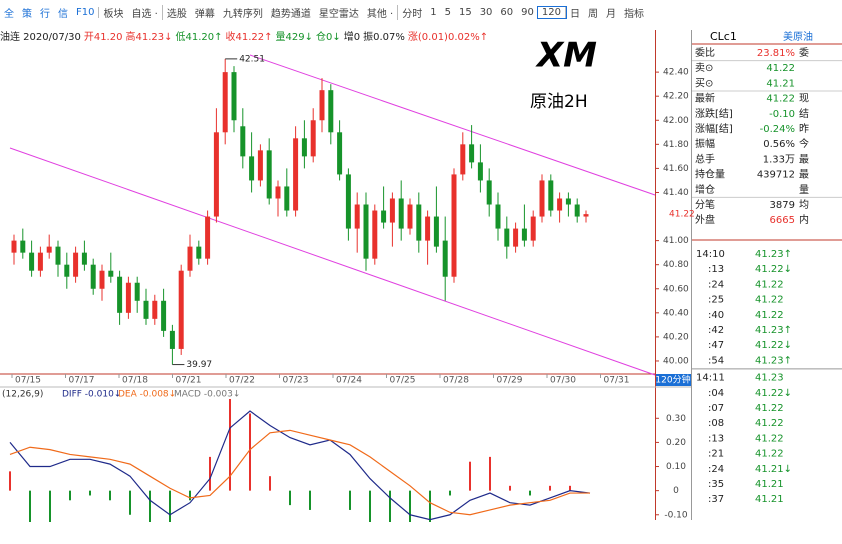 The image size is (842, 544). Describe the element at coordinates (113, 14) in the screenshot. I see `toolbar-item: 板块` at that location.